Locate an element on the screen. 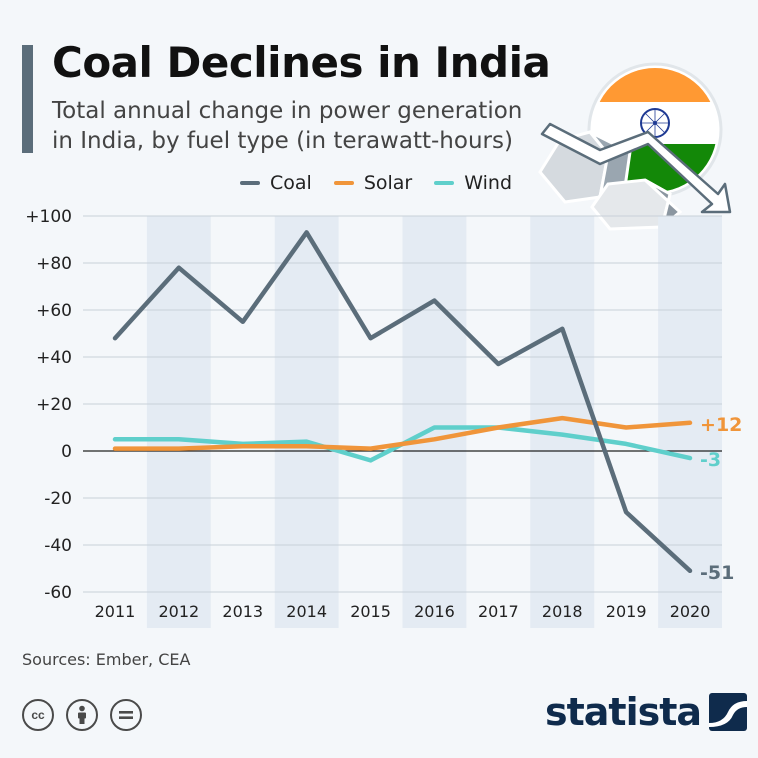  x-tick-label: 2020 is located at coordinates (690, 611).